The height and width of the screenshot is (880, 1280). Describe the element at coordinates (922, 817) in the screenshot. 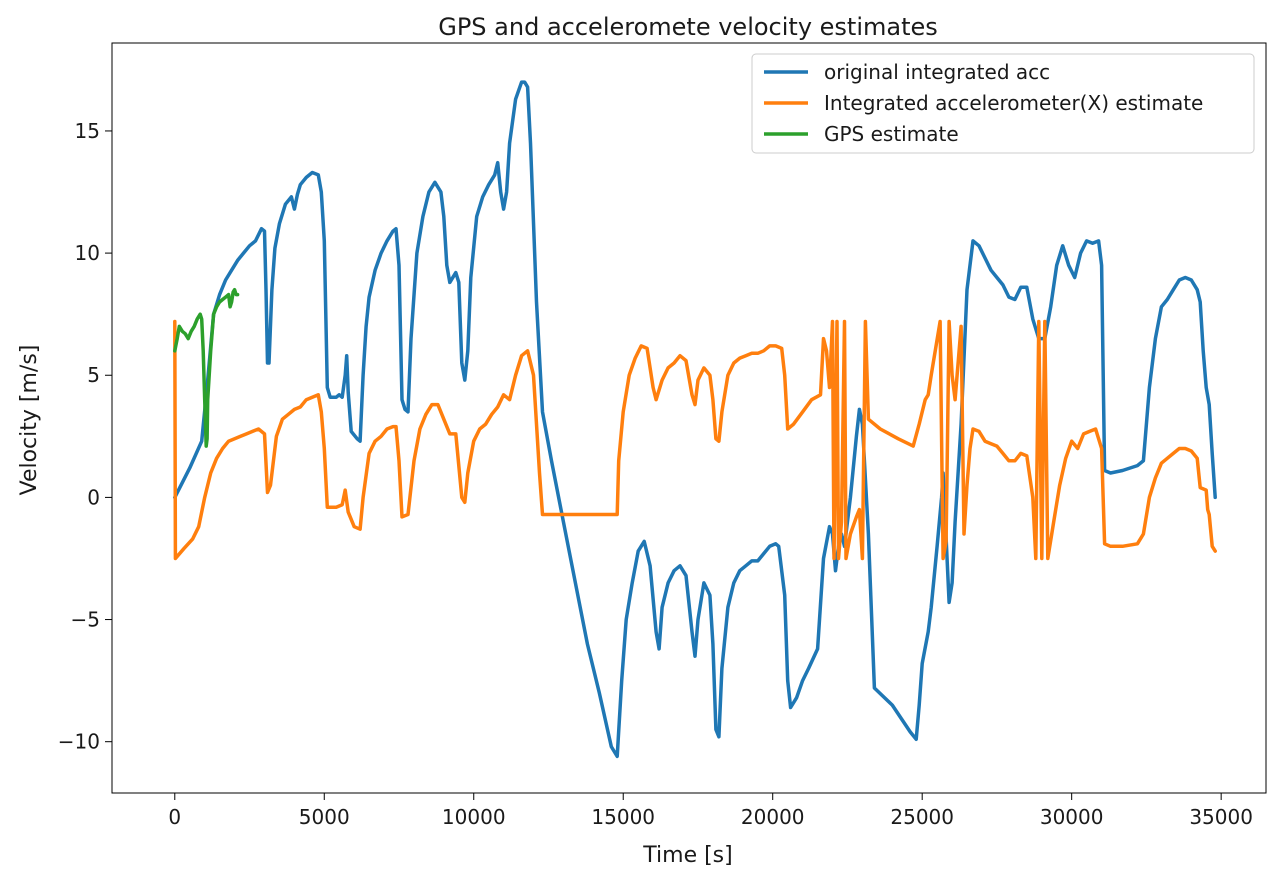

I see `x-tick-label: 25000` at that location.